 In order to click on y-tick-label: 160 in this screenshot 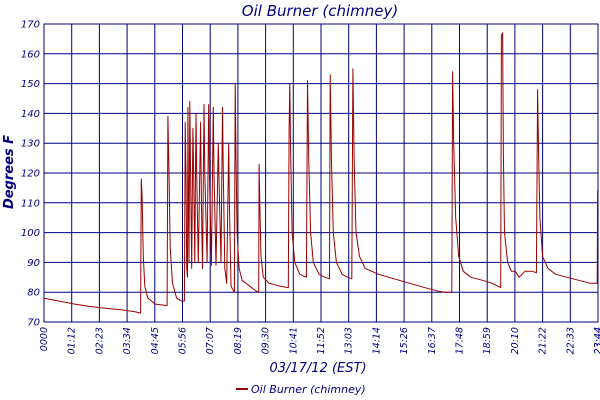, I will do `click(30, 54)`.